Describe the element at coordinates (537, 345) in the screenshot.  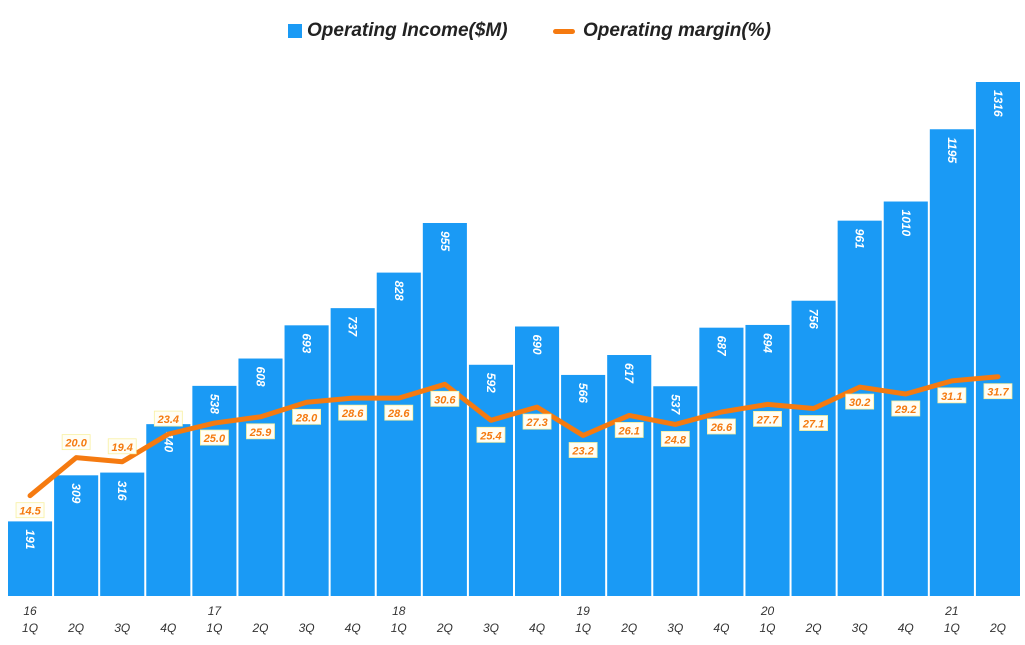
I see `bar-value-label: 690` at that location.